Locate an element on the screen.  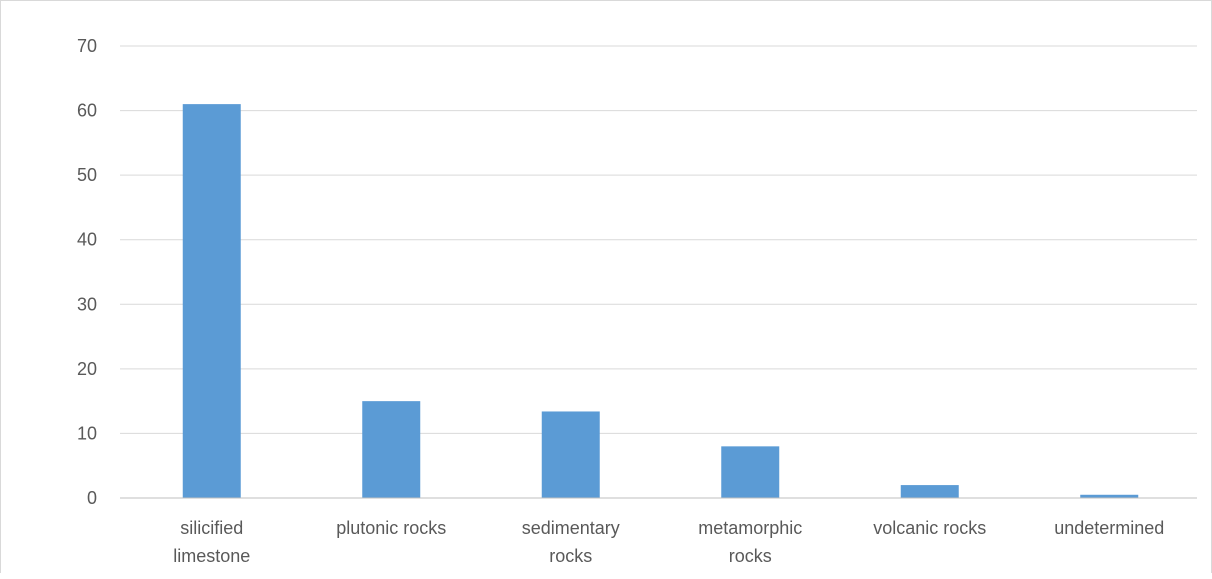
y-axis-ticks: 0 10 20 30 40 50 60 70 is located at coordinates (87, 272).